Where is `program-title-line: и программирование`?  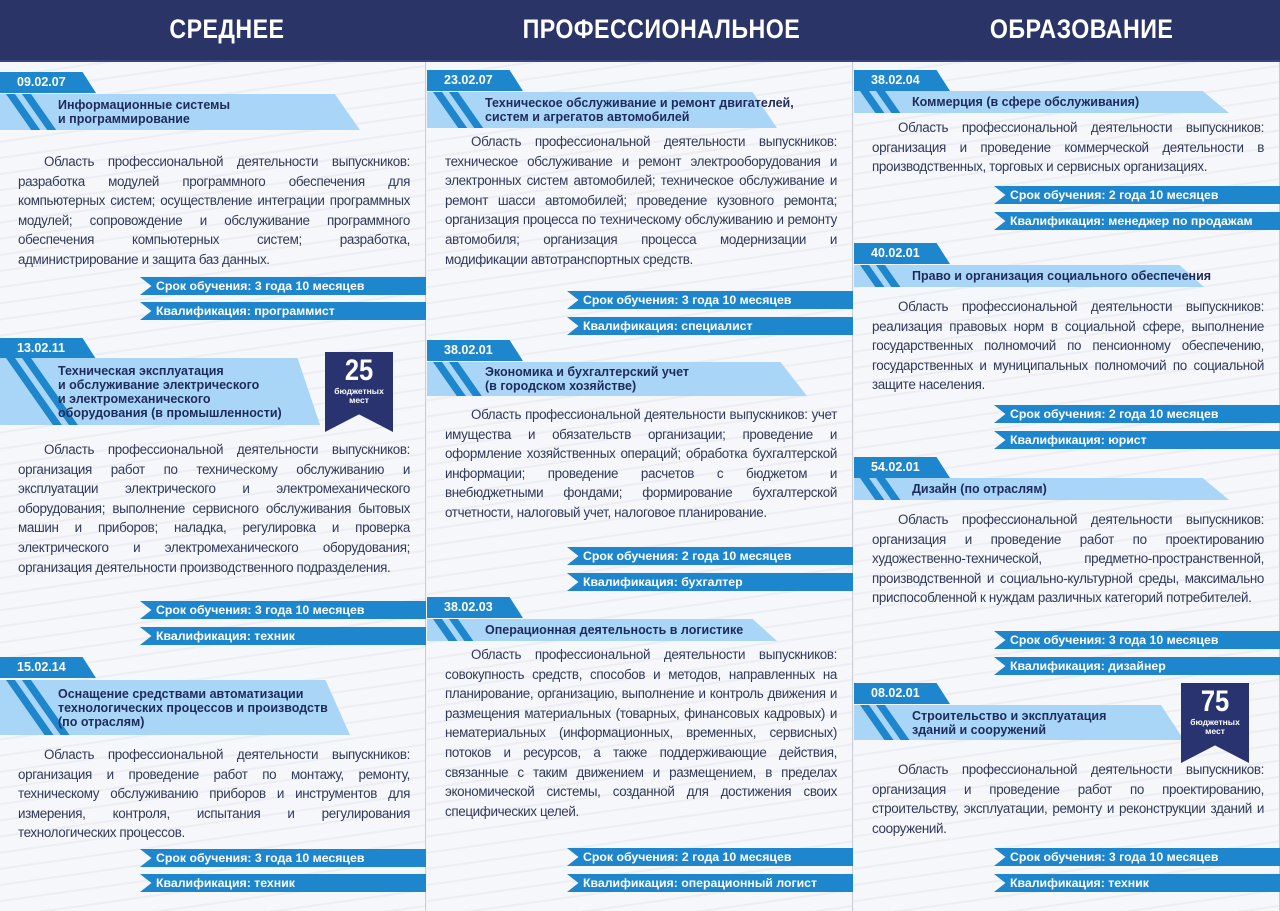
program-title-line: и программирование is located at coordinates (124, 119).